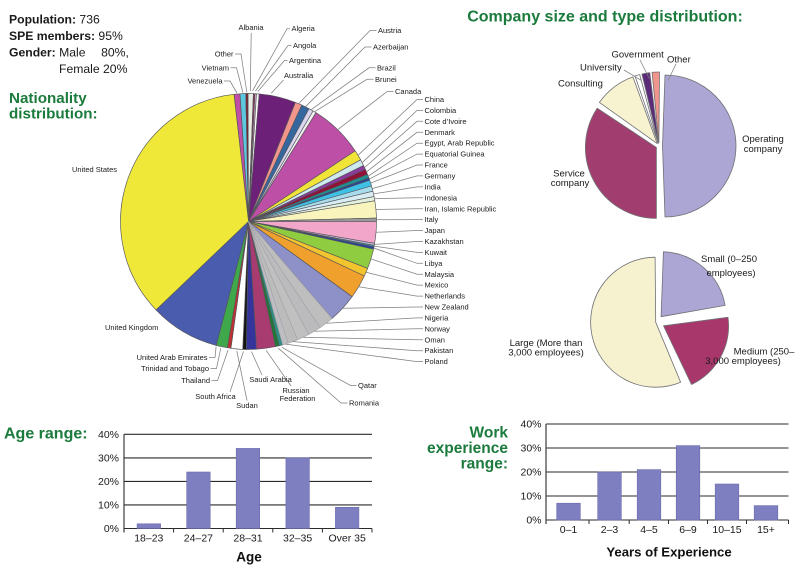 This screenshot has height=573, width=800. What do you see at coordinates (601, 68) in the screenshot?
I see `svg-text: University` at bounding box center [601, 68].